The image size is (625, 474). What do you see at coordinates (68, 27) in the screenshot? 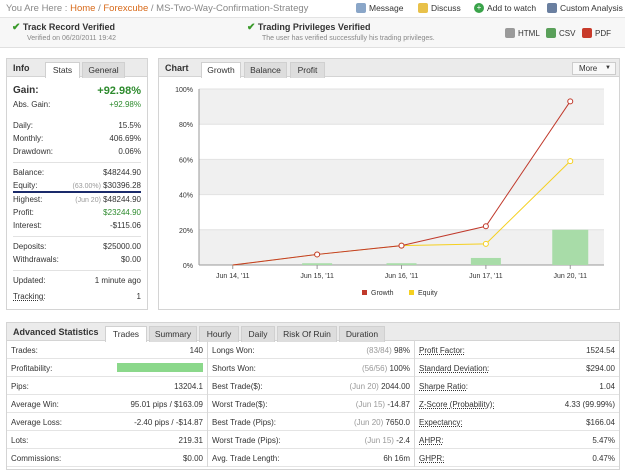
I see `track-record-title: Track Record Verified` at bounding box center [68, 27].